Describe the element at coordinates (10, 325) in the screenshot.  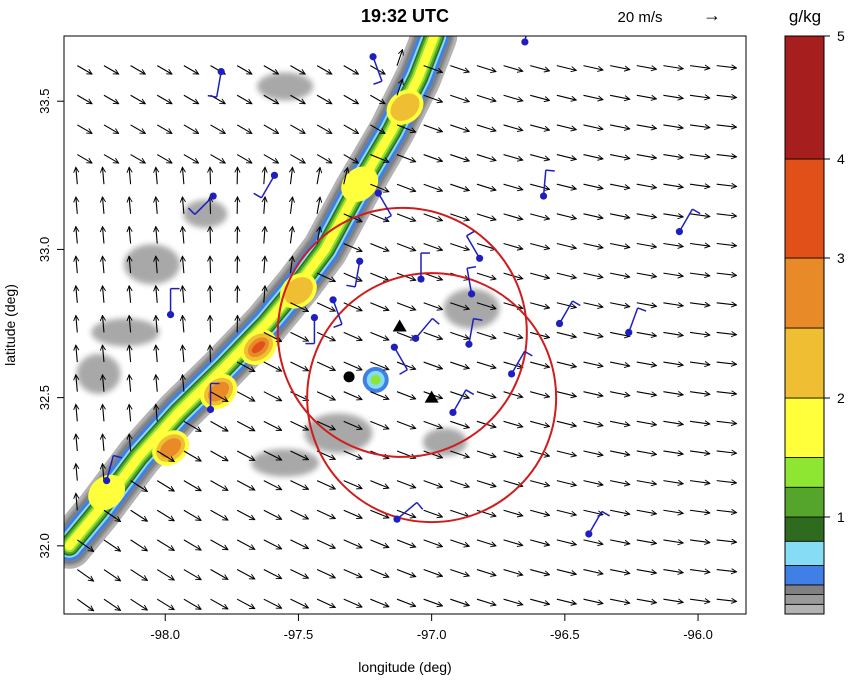
I see `y-axis-label: latitude (deg)` at that location.